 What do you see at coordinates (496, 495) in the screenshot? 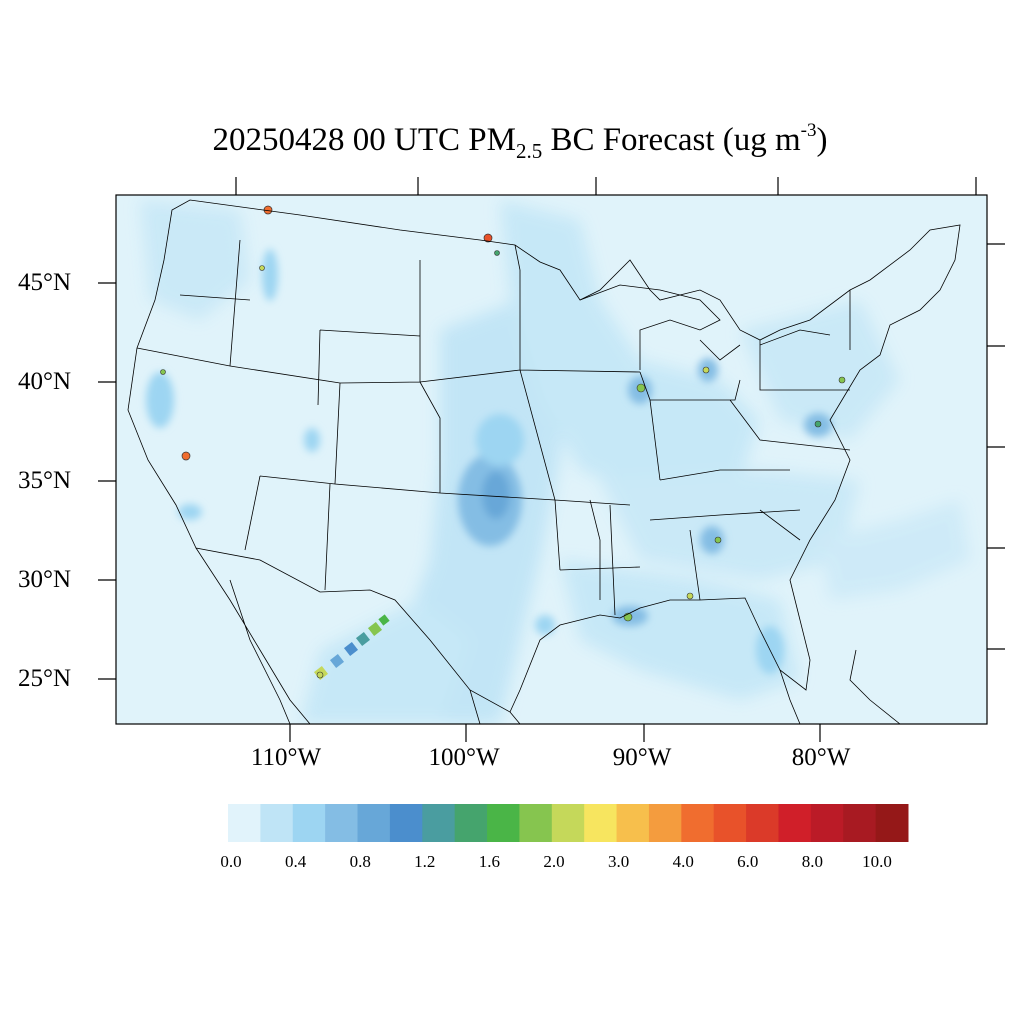
I see `oklahoma-core` at bounding box center [496, 495].